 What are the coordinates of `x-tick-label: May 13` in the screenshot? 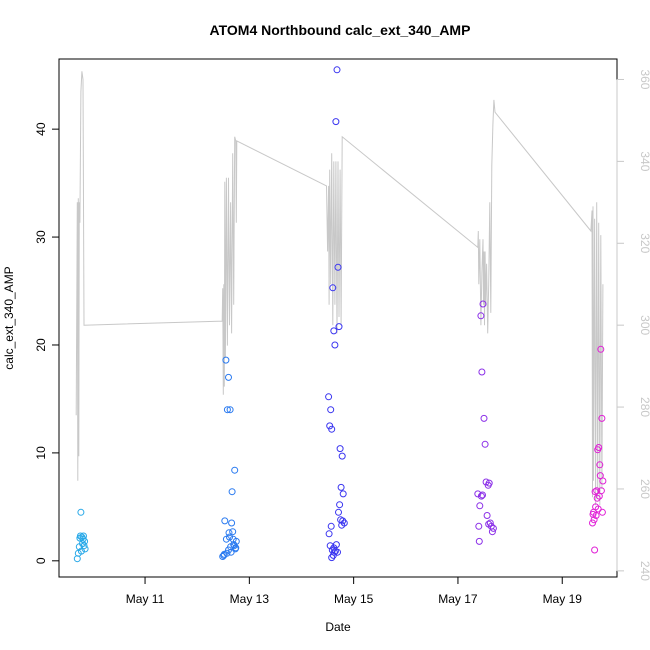 It's located at (250, 599).